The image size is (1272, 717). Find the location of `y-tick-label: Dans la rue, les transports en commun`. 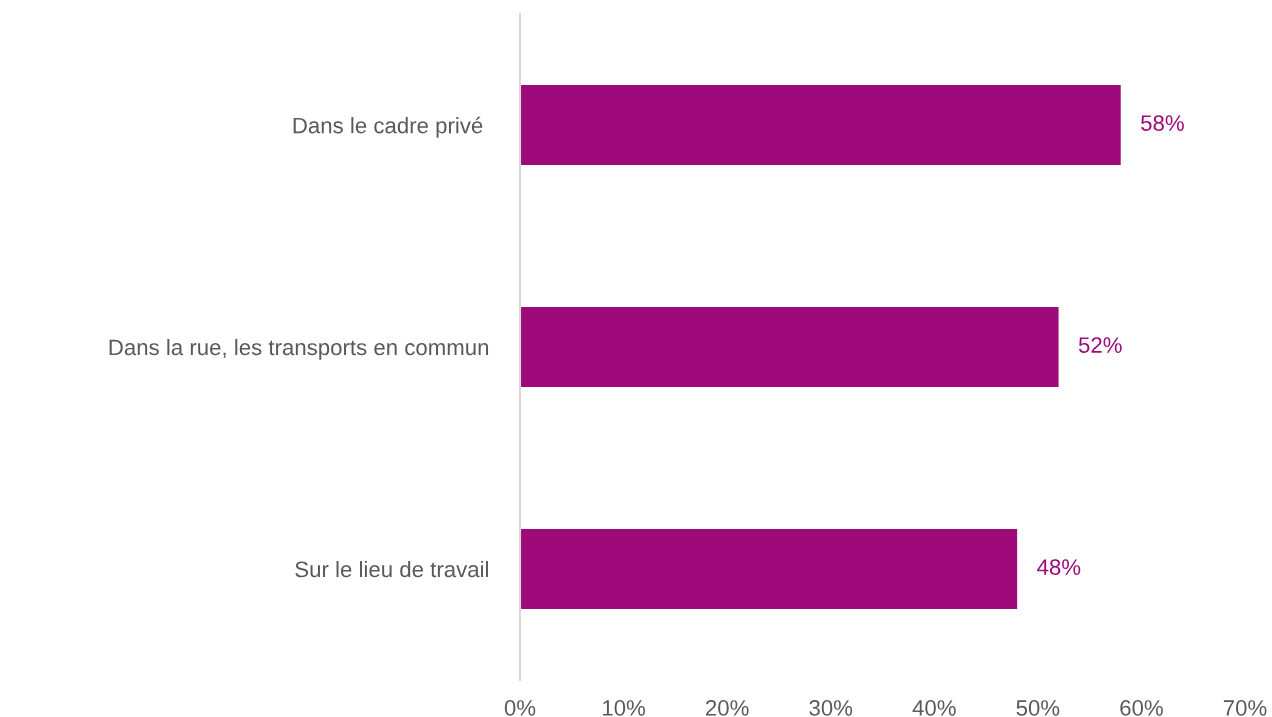

y-tick-label: Dans la rue, les transports en commun is located at coordinates (299, 349).